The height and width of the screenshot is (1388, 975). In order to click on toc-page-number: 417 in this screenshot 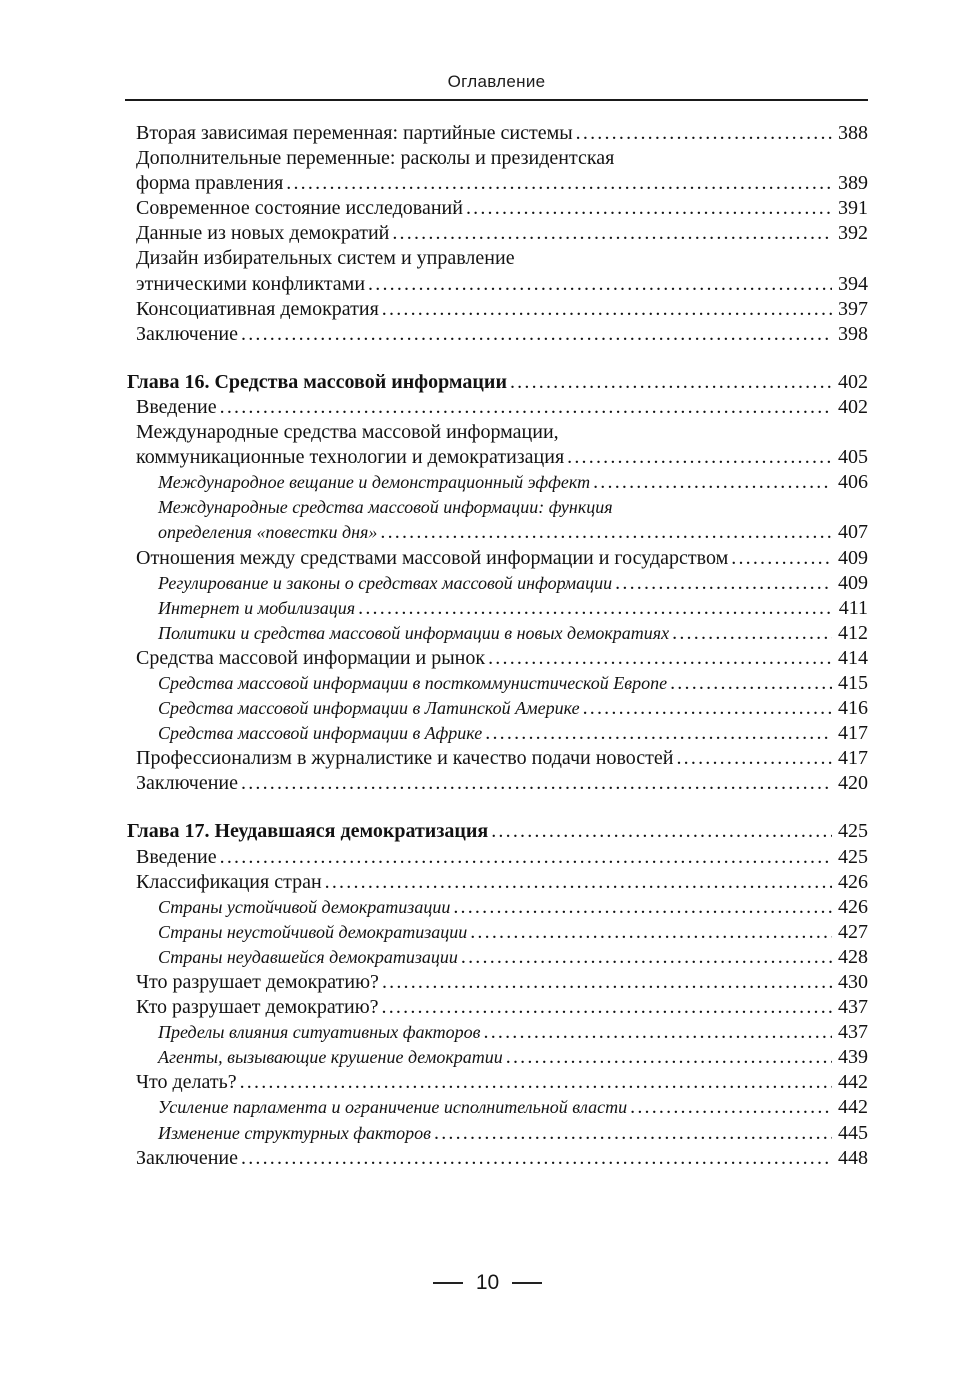, I will do `click(853, 733)`.